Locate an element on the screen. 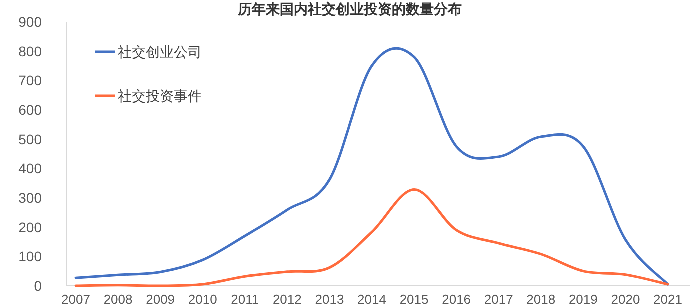  x-tick-label: 2015 is located at coordinates (414, 299).